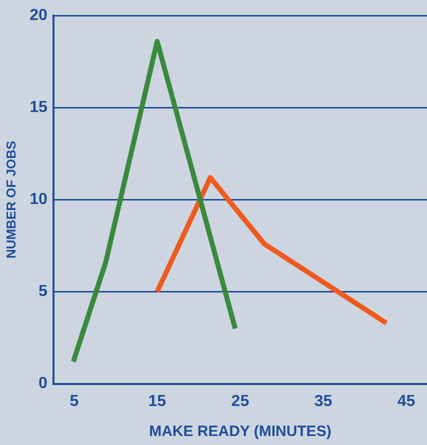 The image size is (427, 445). What do you see at coordinates (323, 401) in the screenshot?
I see `x-tick-label: 35` at bounding box center [323, 401].